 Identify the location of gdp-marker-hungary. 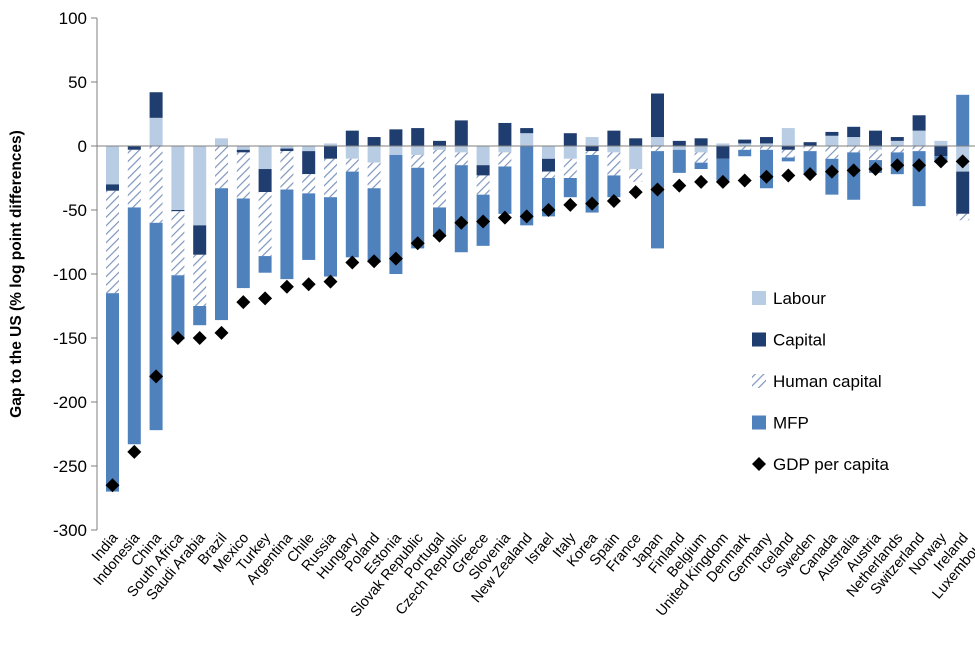
(352, 262).